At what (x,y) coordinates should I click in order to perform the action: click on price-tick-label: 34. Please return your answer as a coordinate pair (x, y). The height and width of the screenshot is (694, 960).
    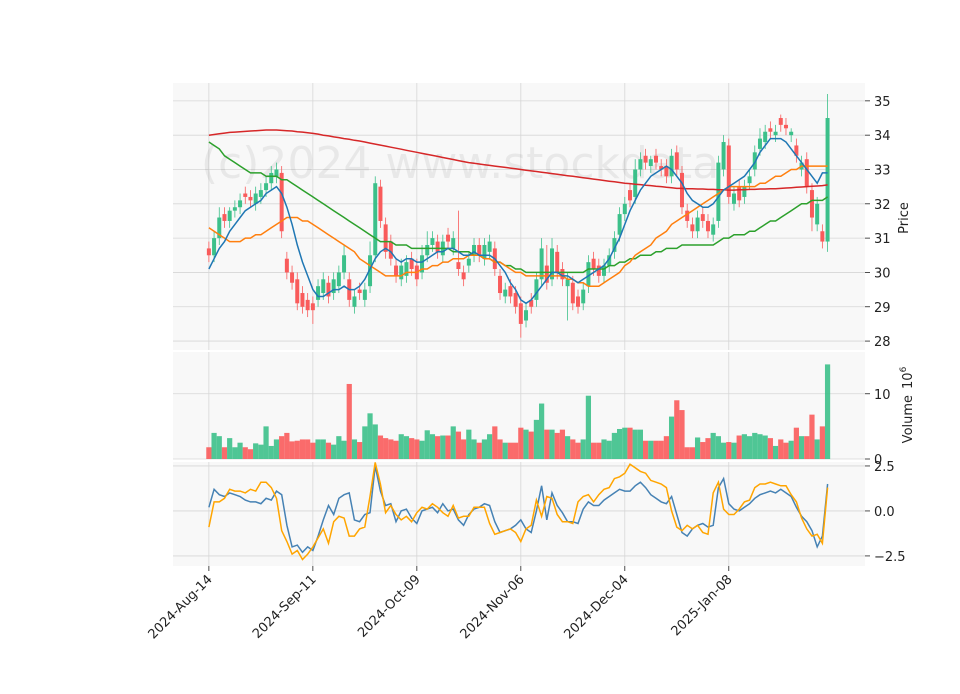
    Looking at the image, I should click on (882, 136).